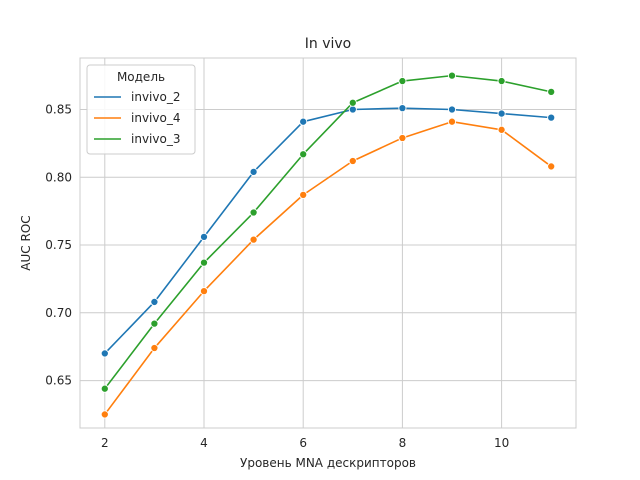  Describe the element at coordinates (303, 443) in the screenshot. I see `x-tick-label: 6` at that location.